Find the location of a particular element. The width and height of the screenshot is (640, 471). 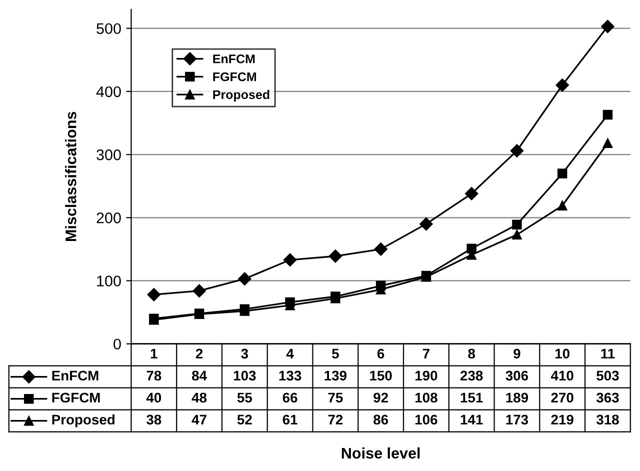

data-label: 38 is located at coordinates (154, 419).